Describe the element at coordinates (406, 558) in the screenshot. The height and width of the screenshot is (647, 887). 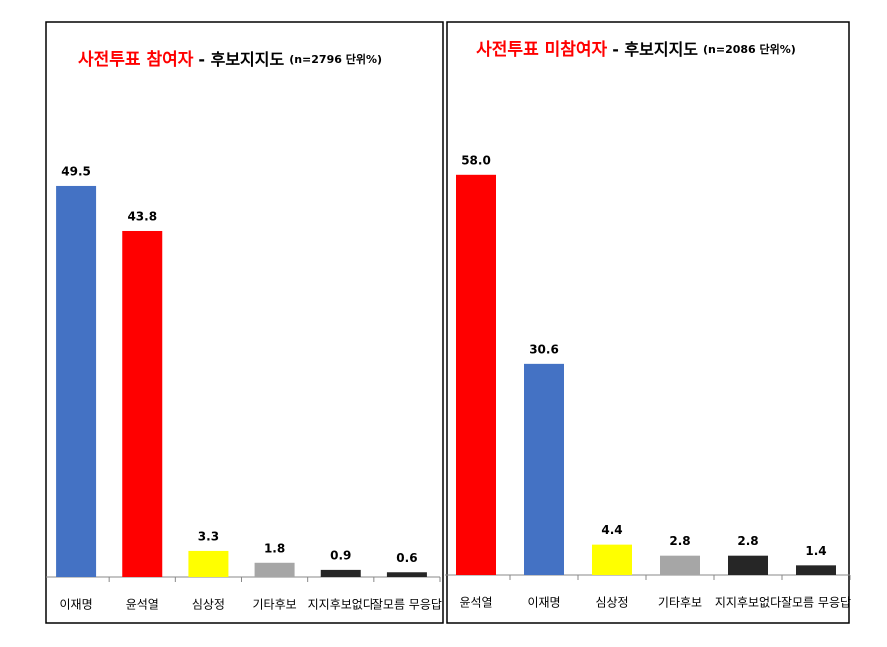
I see `value-label: 0.6` at that location.